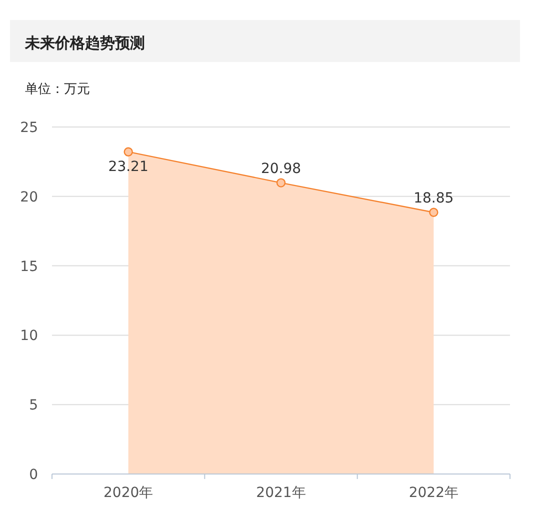 This screenshot has height=518, width=546. What do you see at coordinates (57, 89) in the screenshot?
I see `chart-subtitle: 单位：万元` at bounding box center [57, 89].